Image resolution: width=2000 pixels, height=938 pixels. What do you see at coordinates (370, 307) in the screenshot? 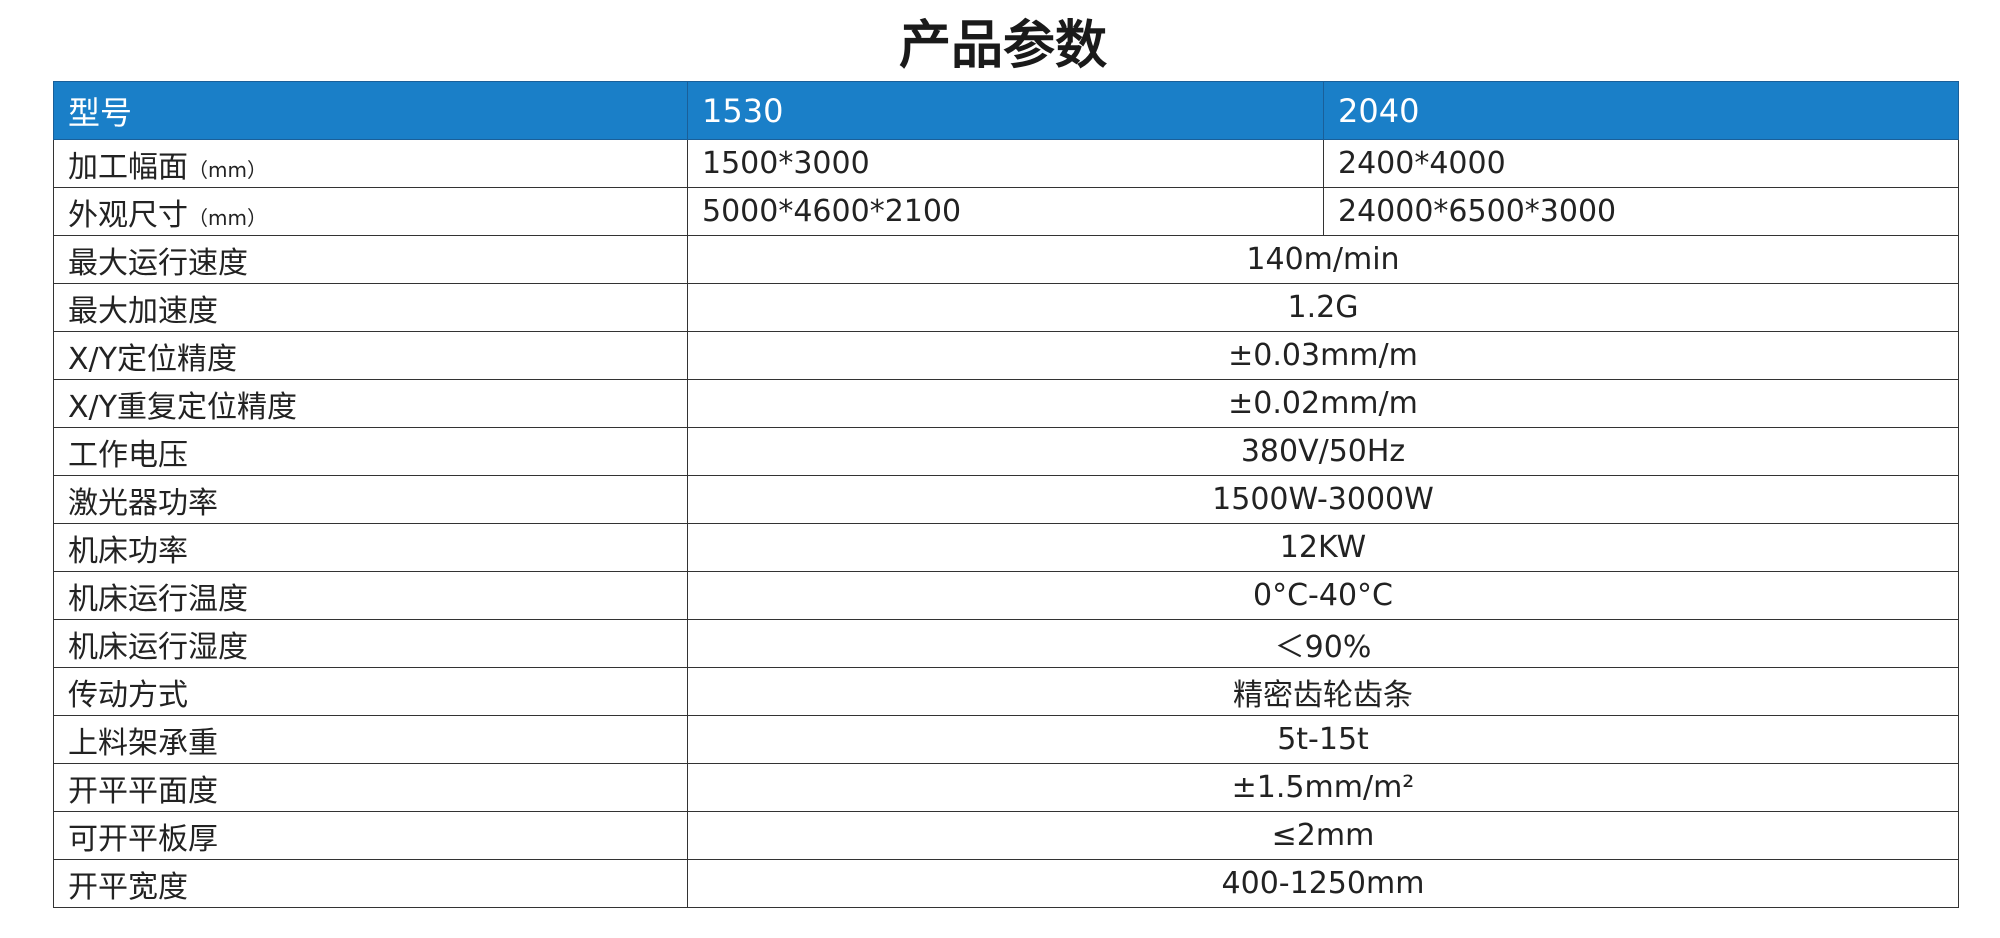
I see `row-label: 最大加速度` at bounding box center [370, 307].